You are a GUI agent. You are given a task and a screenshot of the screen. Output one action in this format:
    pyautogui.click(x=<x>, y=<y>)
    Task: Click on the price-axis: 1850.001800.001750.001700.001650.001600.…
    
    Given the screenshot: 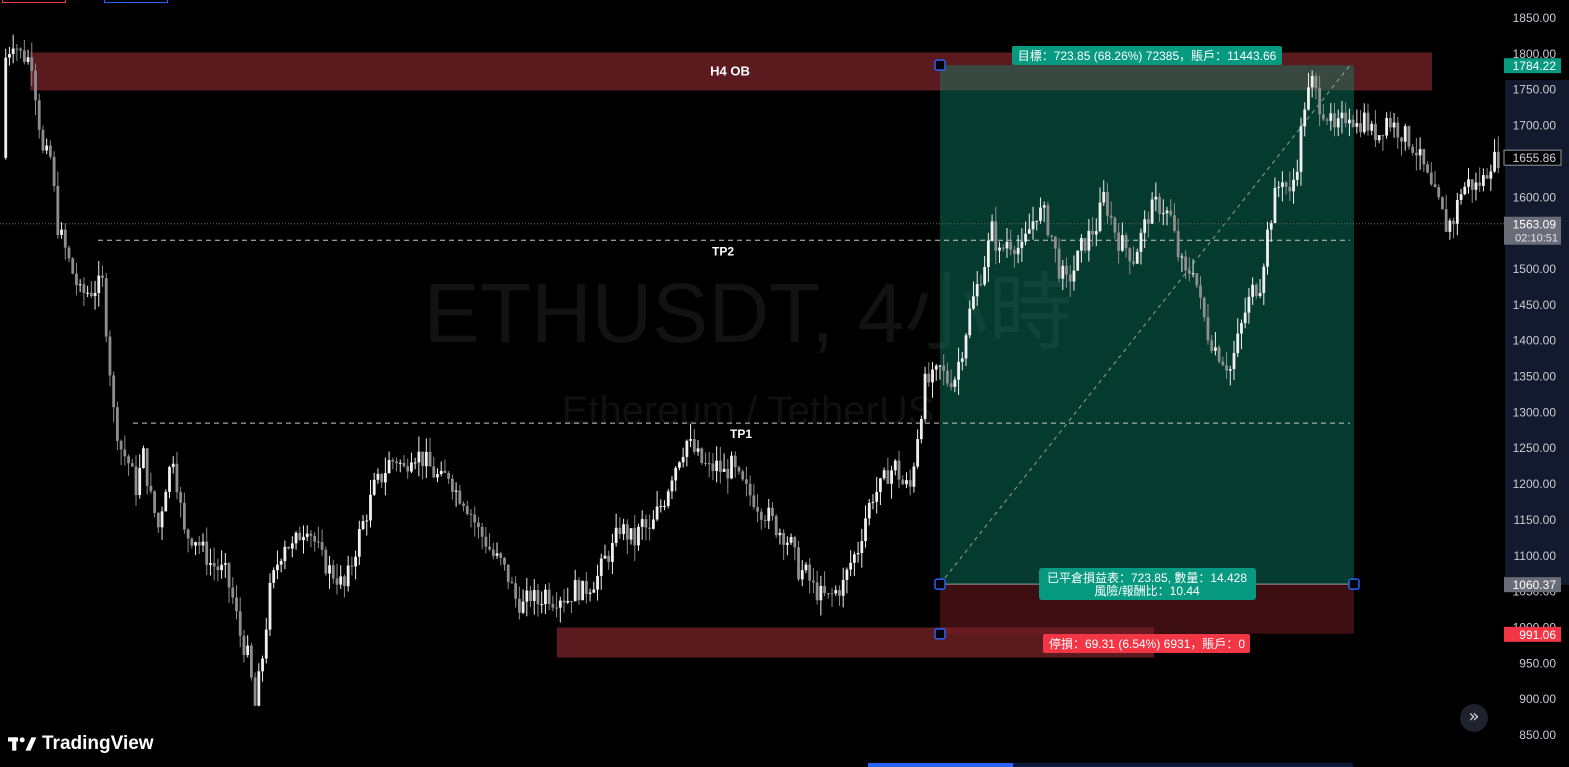 What is the action you would take?
    pyautogui.click(x=1536, y=376)
    